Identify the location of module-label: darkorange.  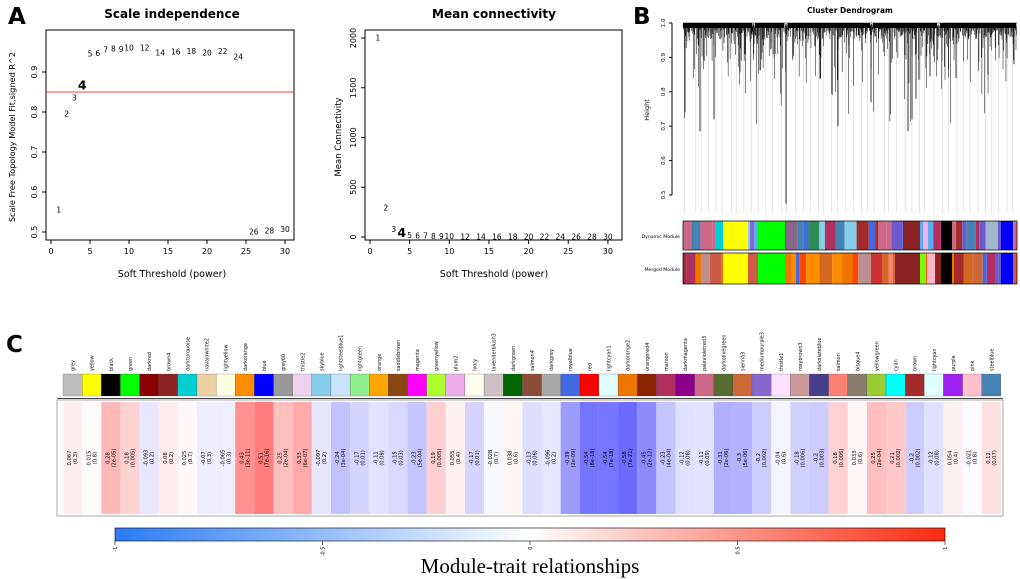
(246, 357).